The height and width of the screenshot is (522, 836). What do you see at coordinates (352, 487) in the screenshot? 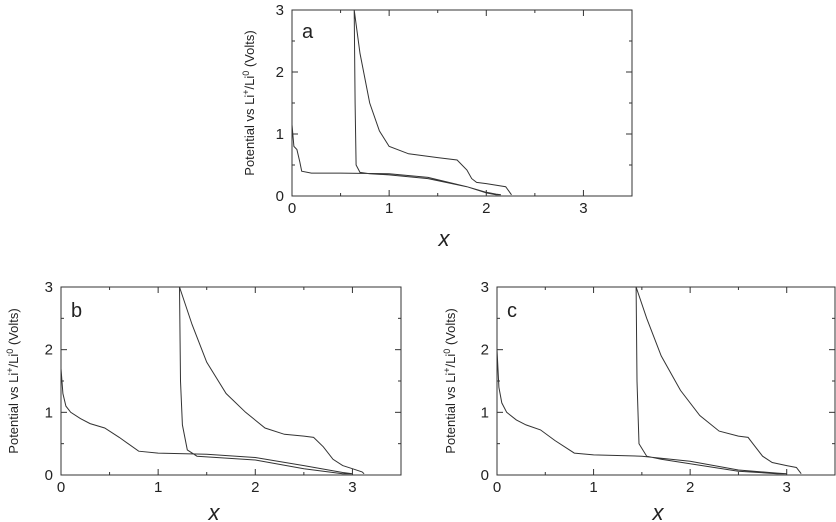
I see `panel-b-xtick-label-3: 3` at bounding box center [352, 487].